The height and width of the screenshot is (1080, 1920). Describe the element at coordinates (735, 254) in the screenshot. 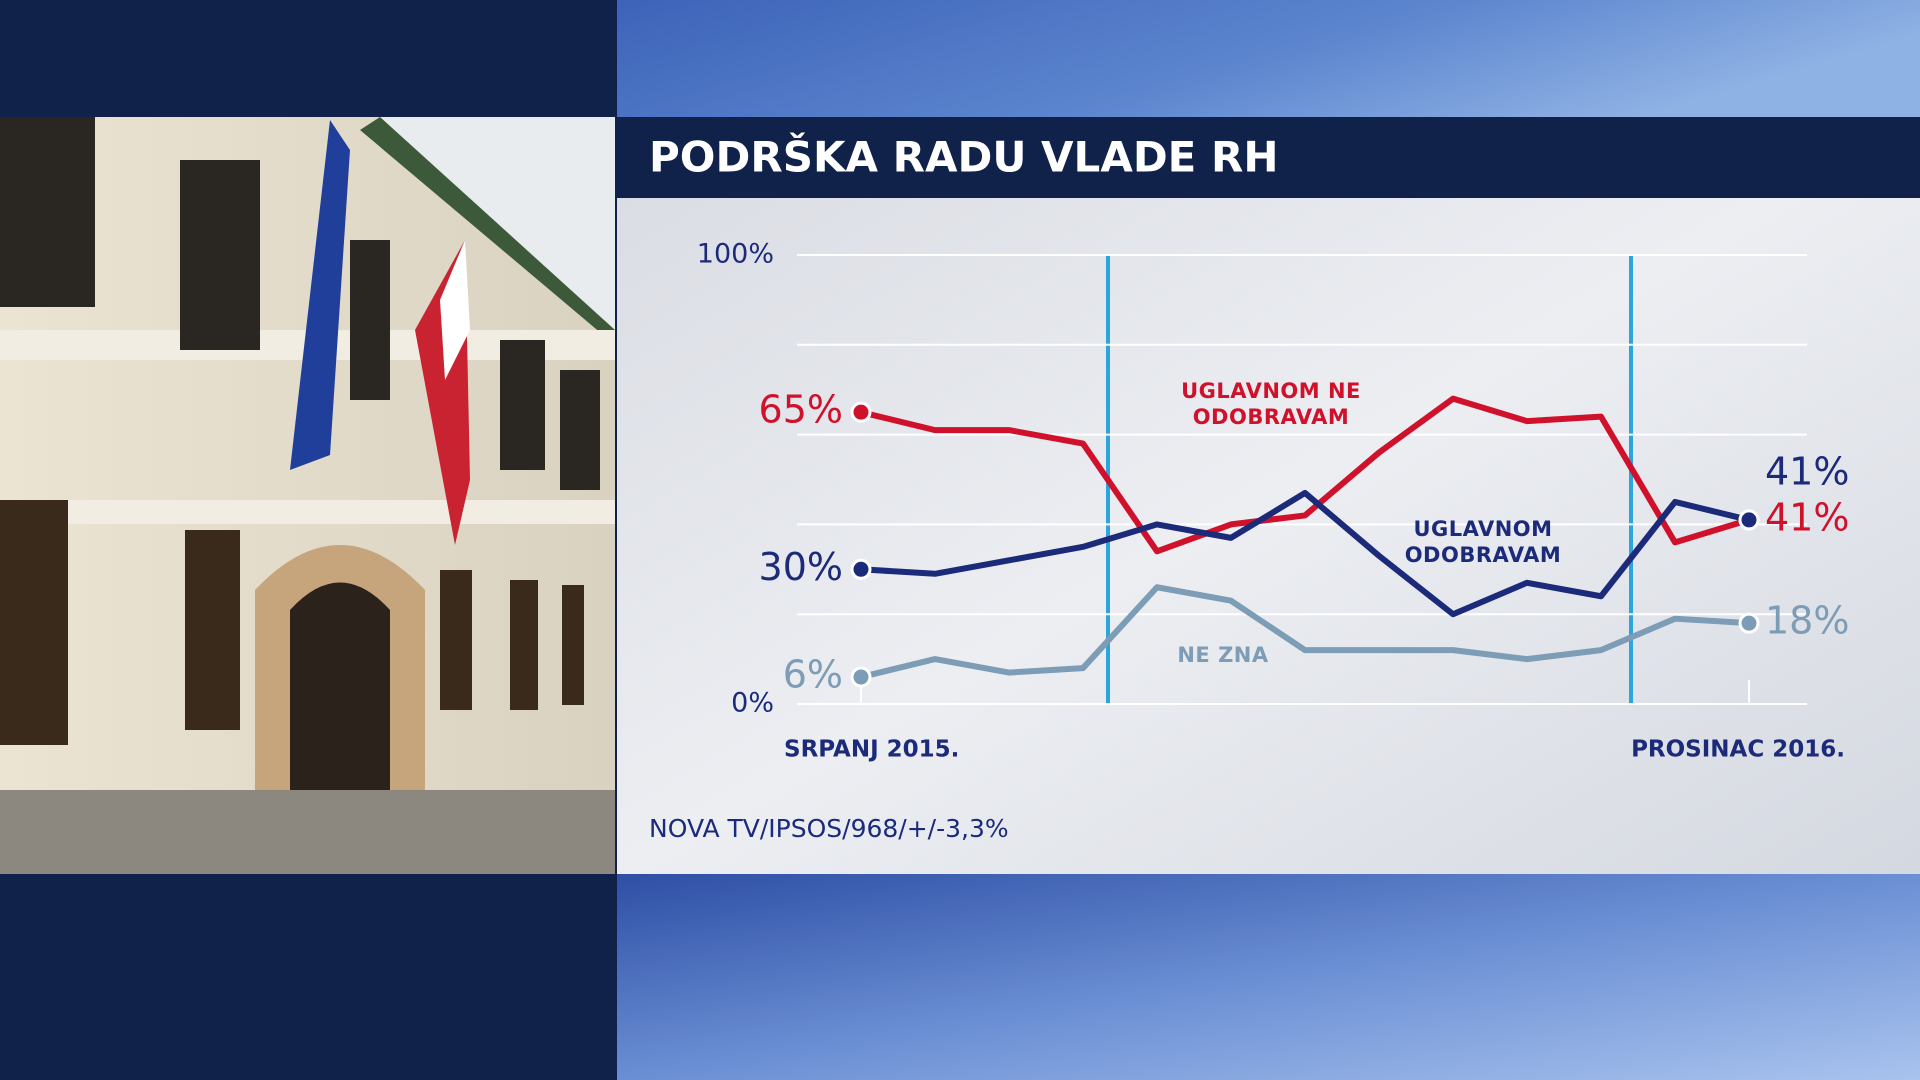

I see `y-tick-label: 100%` at that location.